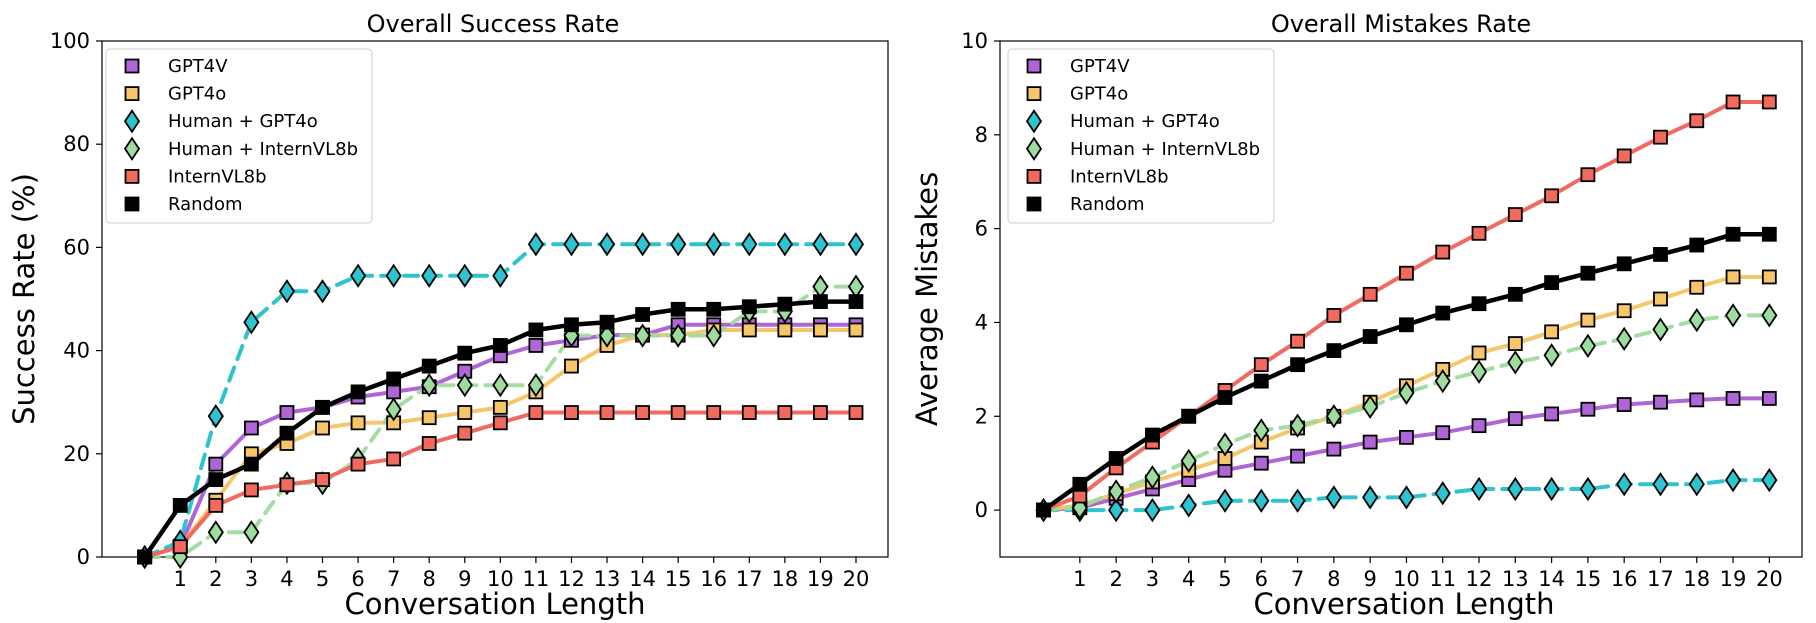 The height and width of the screenshot is (623, 1816). Describe the element at coordinates (1165, 149) in the screenshot. I see `legend-label-human-internvl8b: Human + InternVL8b` at that location.